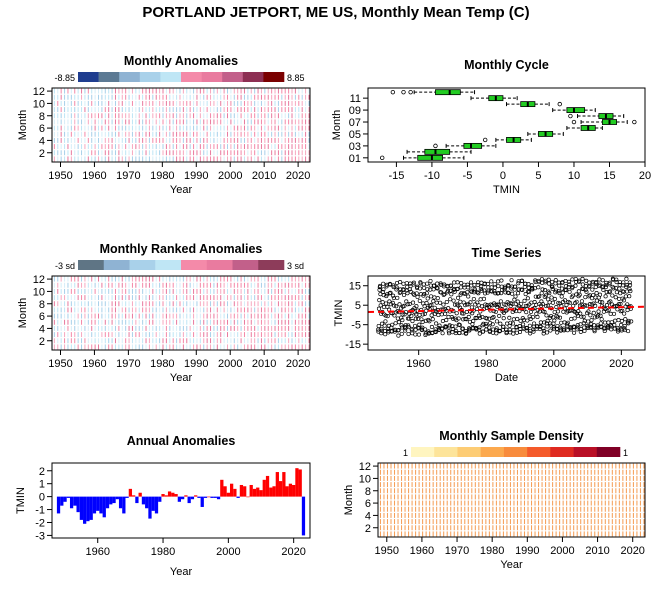  I want to click on legend-min-label: -8.85, so click(64, 78).